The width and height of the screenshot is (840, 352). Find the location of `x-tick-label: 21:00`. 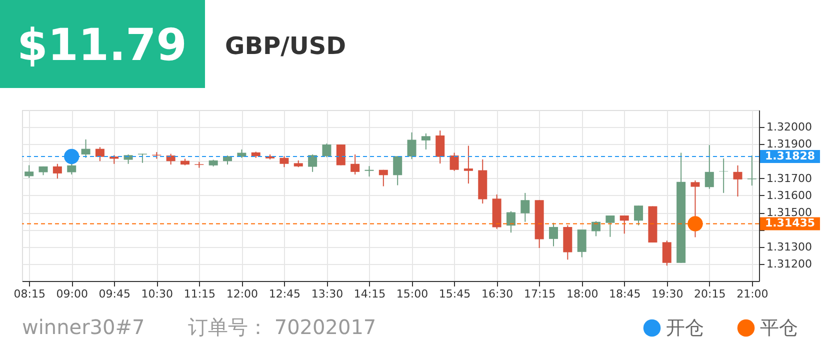

x-tick-label: 21:00 is located at coordinates (752, 294).